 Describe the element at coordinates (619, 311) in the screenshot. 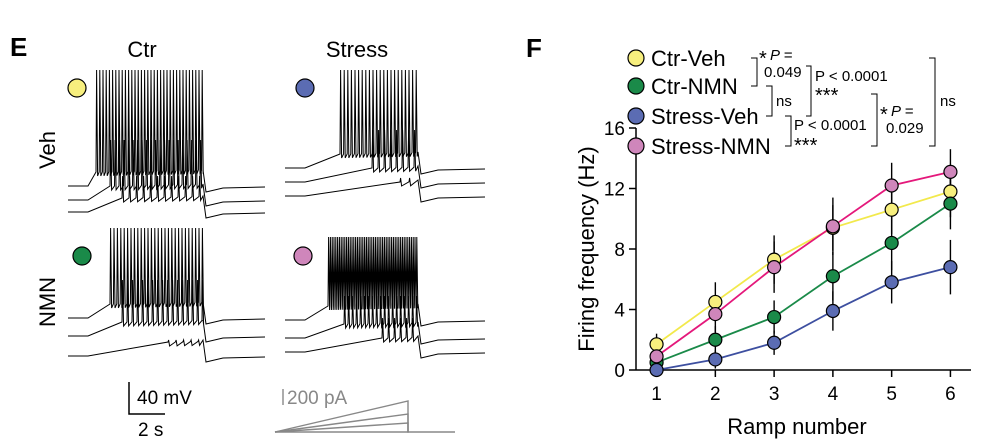

I see `y-tick-label-4: 4` at that location.